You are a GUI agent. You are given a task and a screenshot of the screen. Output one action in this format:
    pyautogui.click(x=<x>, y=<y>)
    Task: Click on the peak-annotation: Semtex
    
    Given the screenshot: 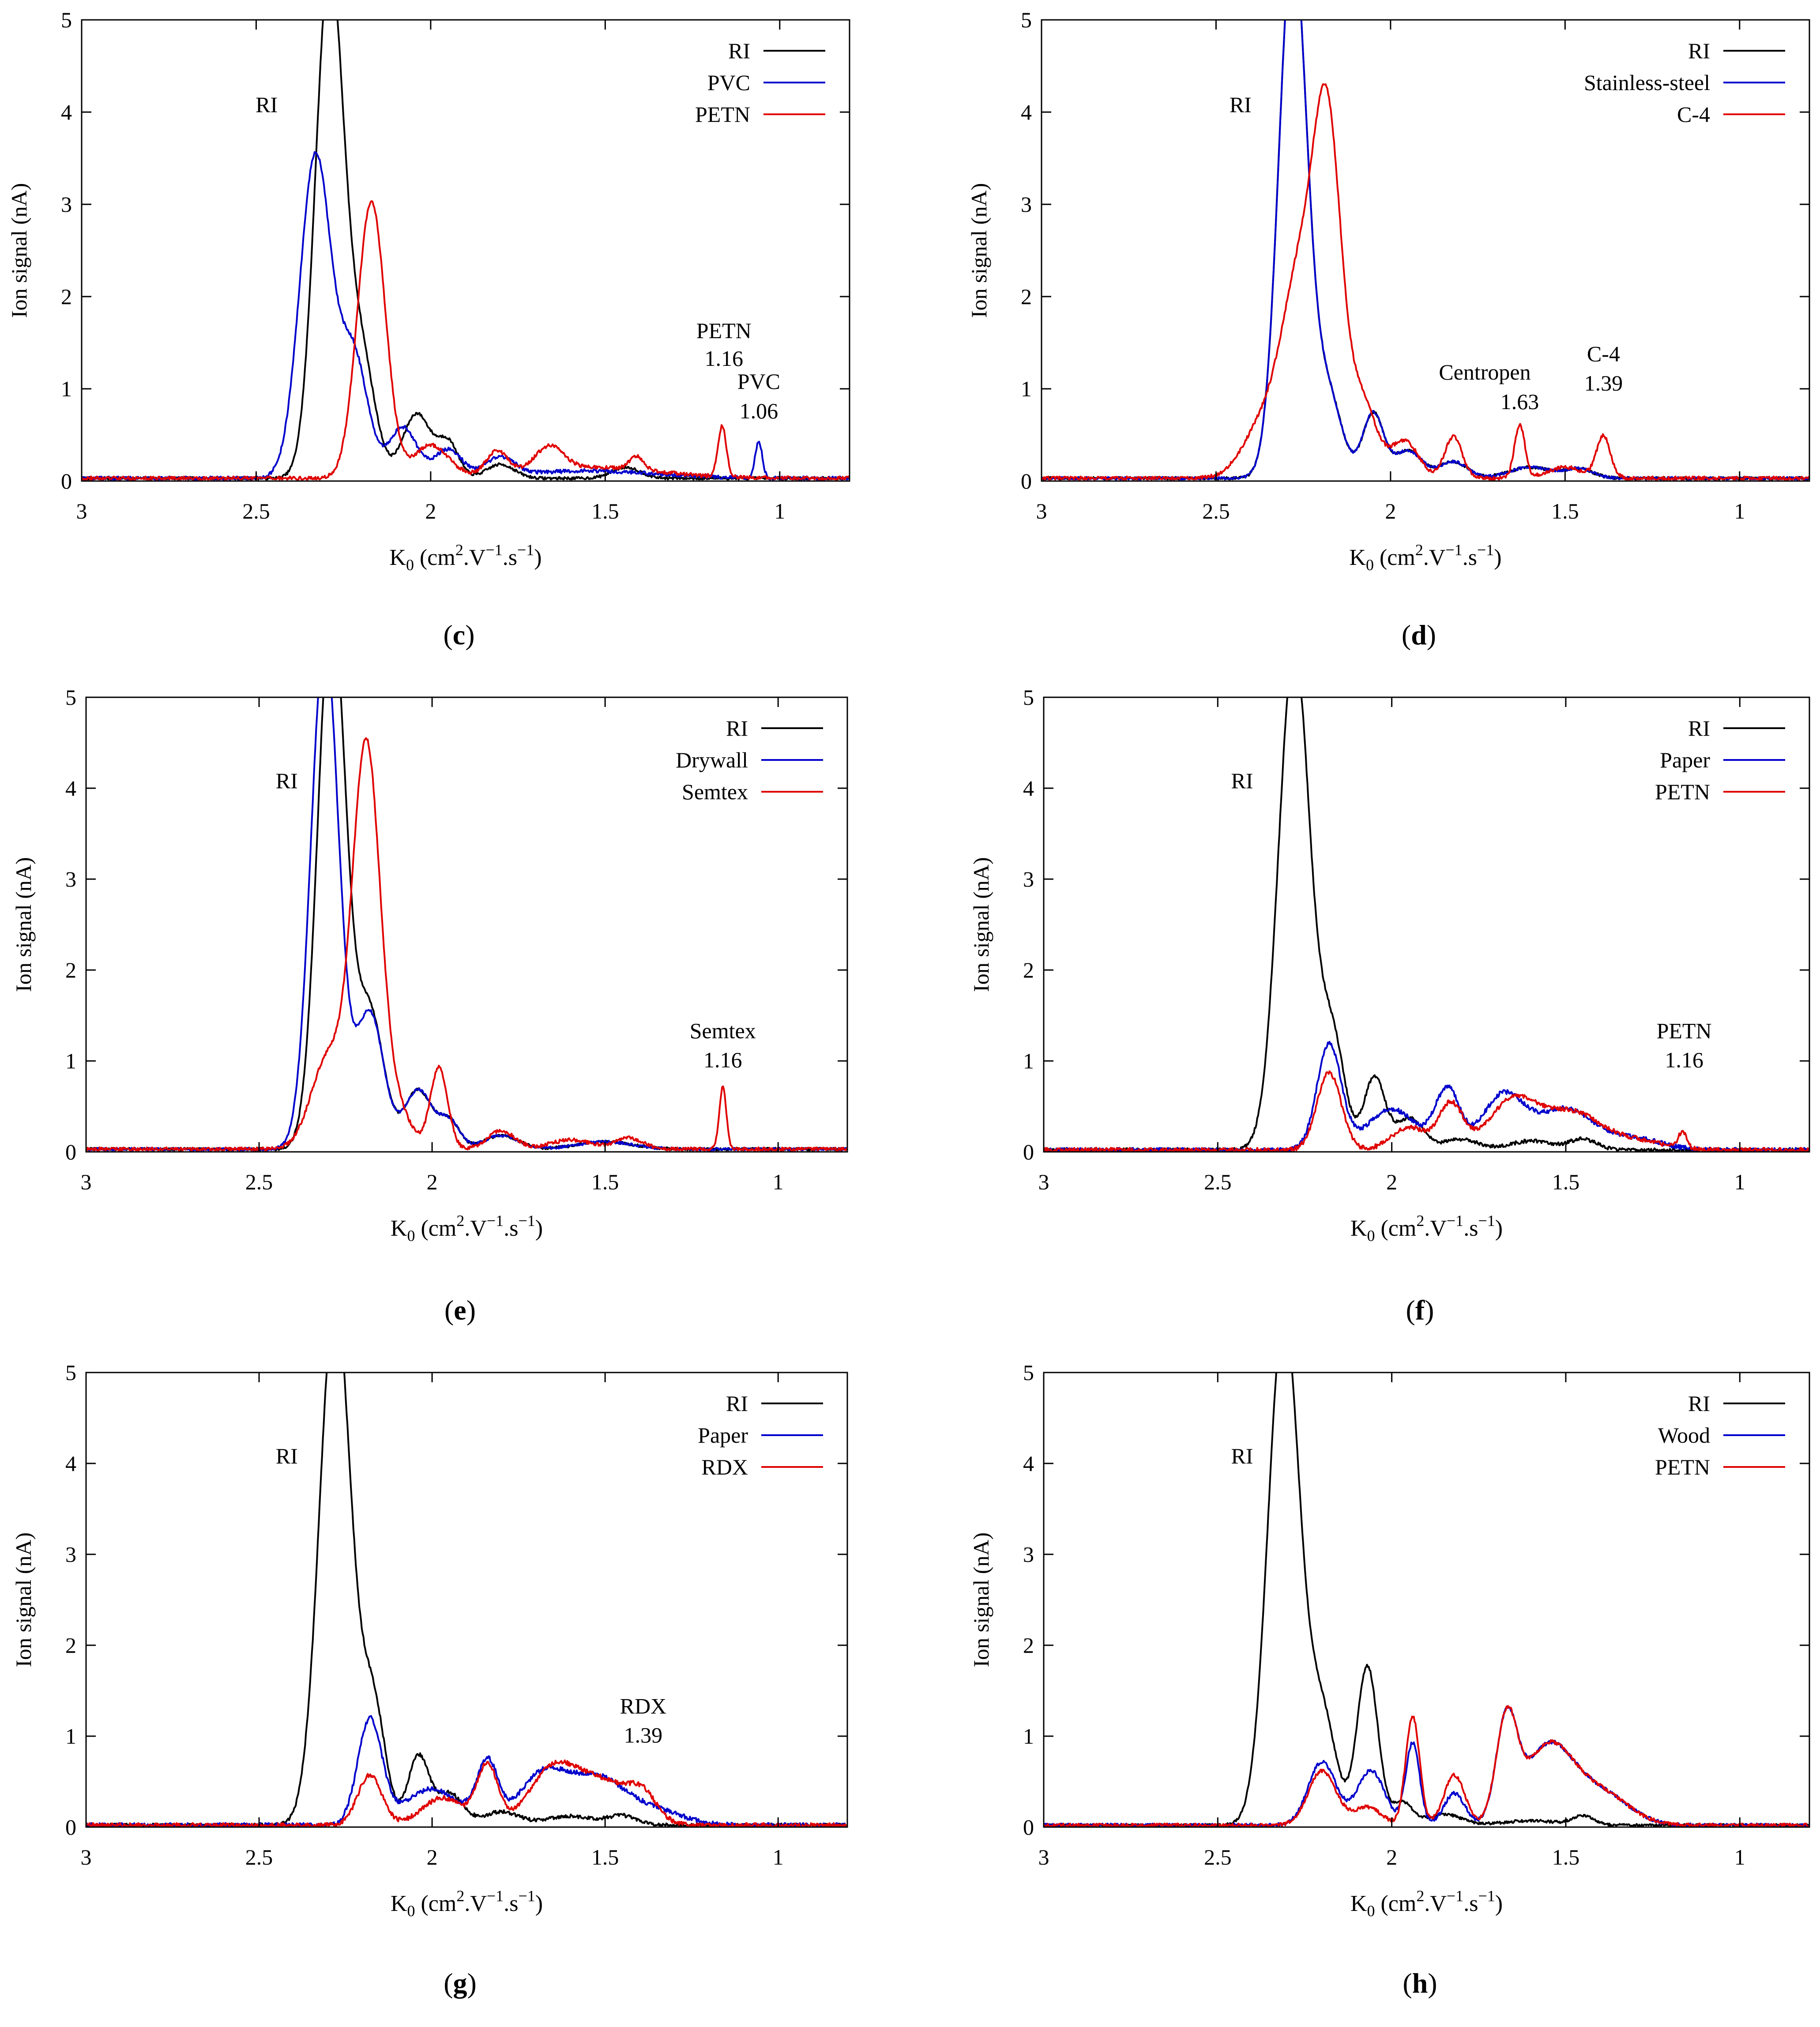 What is the action you would take?
    pyautogui.click(x=723, y=1031)
    